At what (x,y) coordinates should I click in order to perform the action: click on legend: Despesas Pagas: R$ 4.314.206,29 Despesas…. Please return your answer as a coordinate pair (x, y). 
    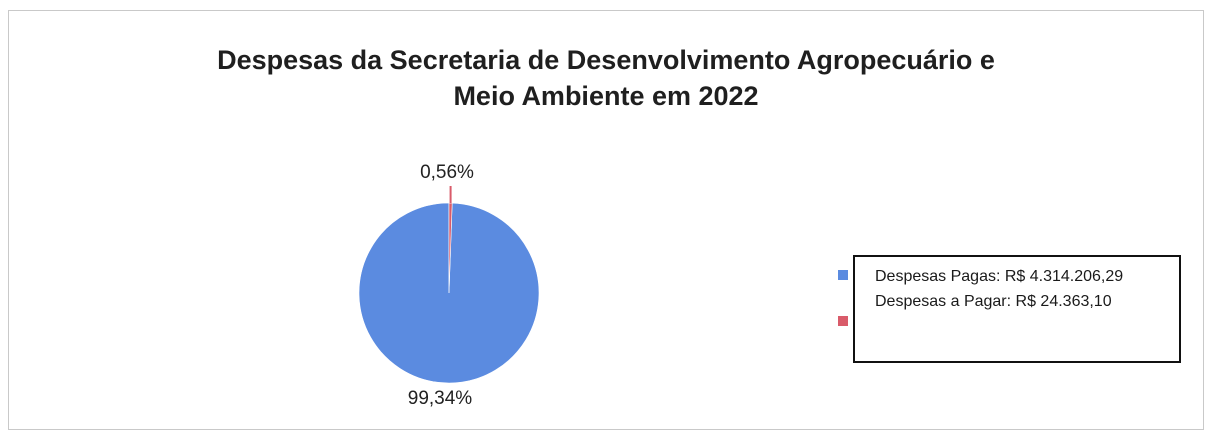
    Looking at the image, I should click on (1017, 309).